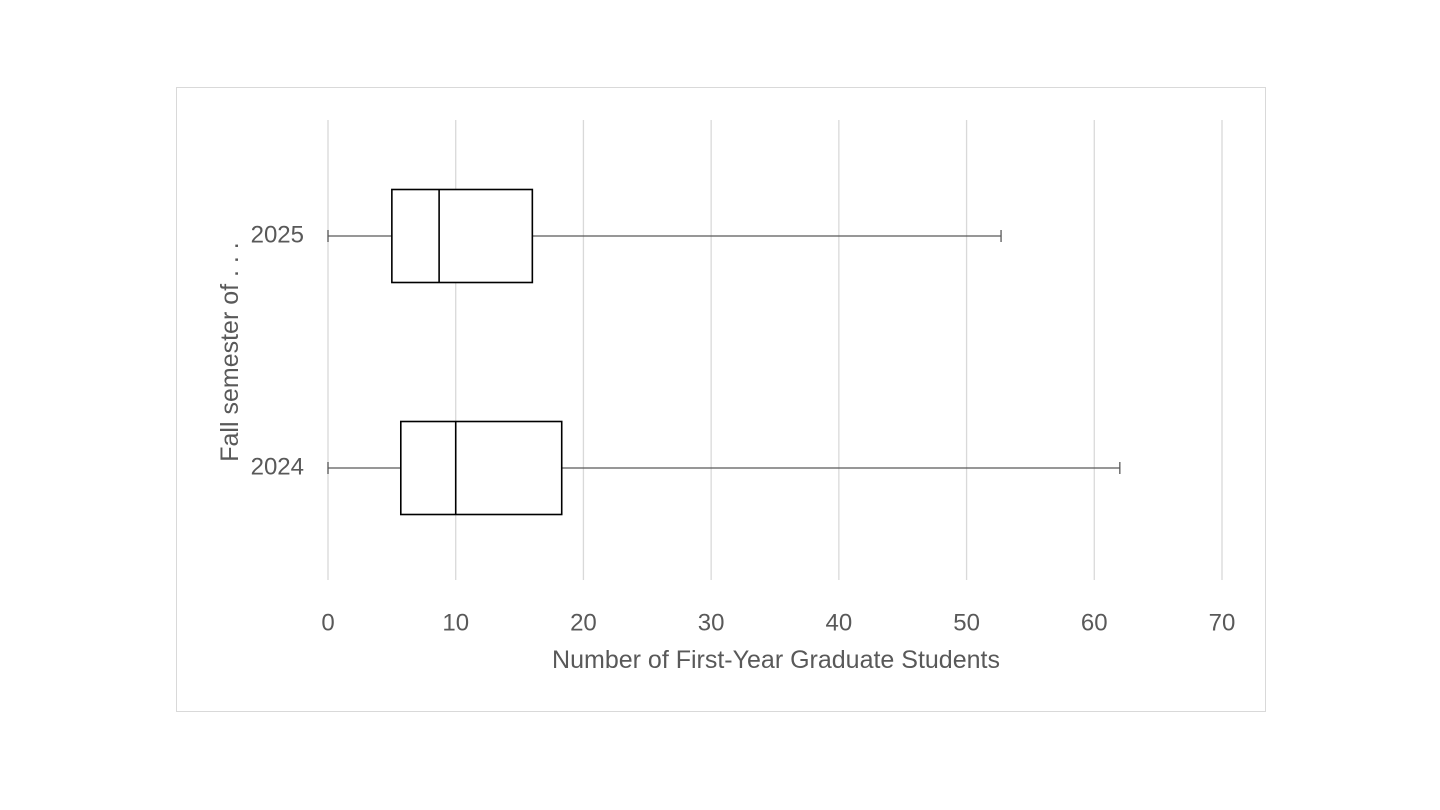  I want to click on x-tick-label: 20, so click(583, 622).